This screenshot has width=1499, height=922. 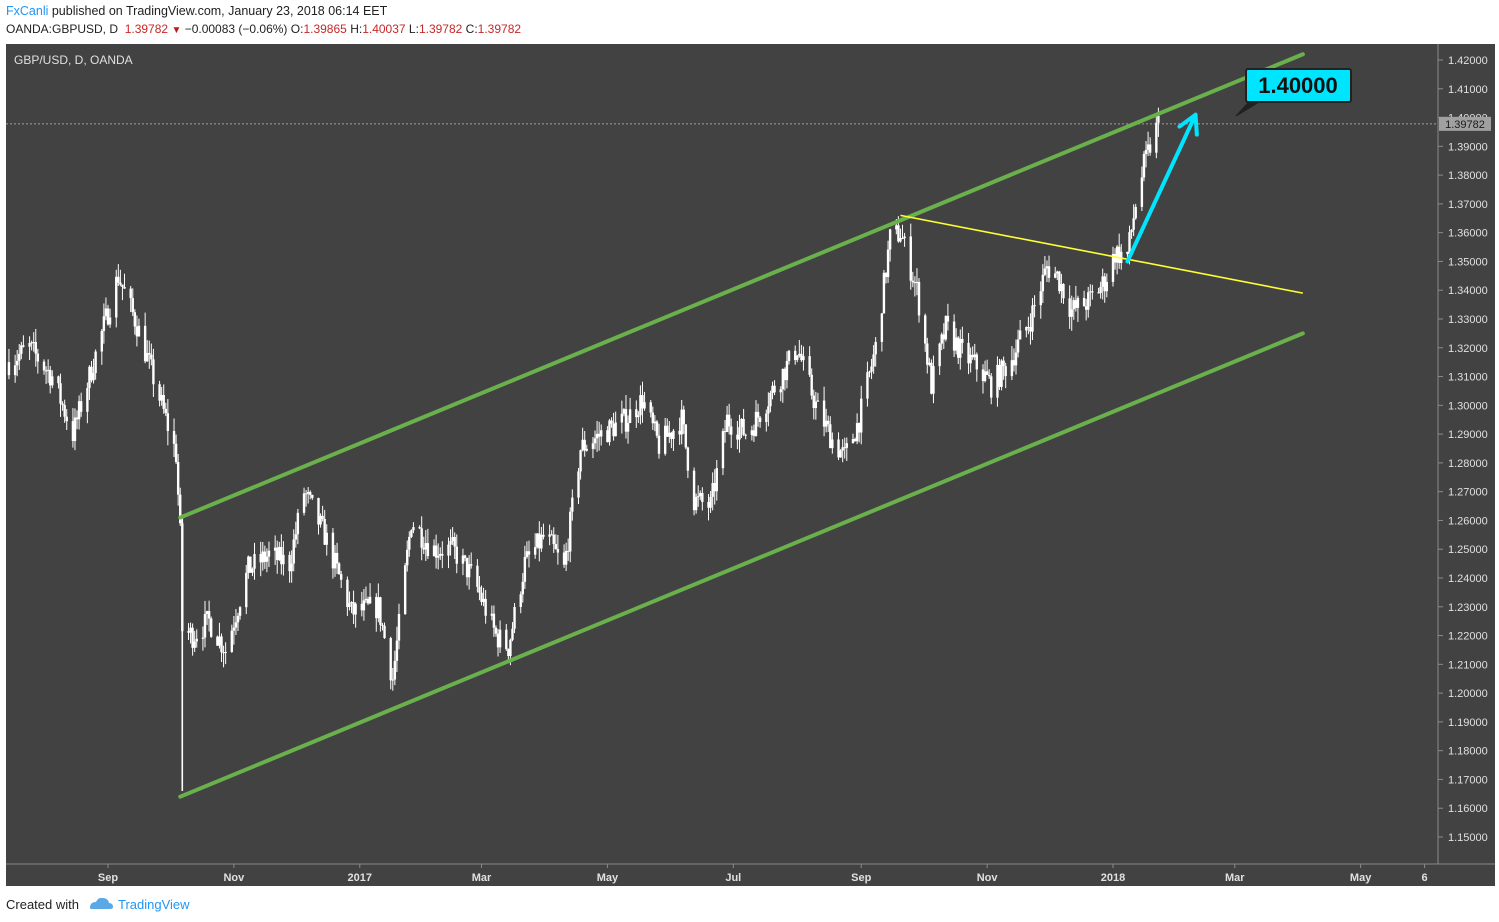 What do you see at coordinates (1468, 608) in the screenshot?
I see `y-tick-label: 1.23000` at bounding box center [1468, 608].